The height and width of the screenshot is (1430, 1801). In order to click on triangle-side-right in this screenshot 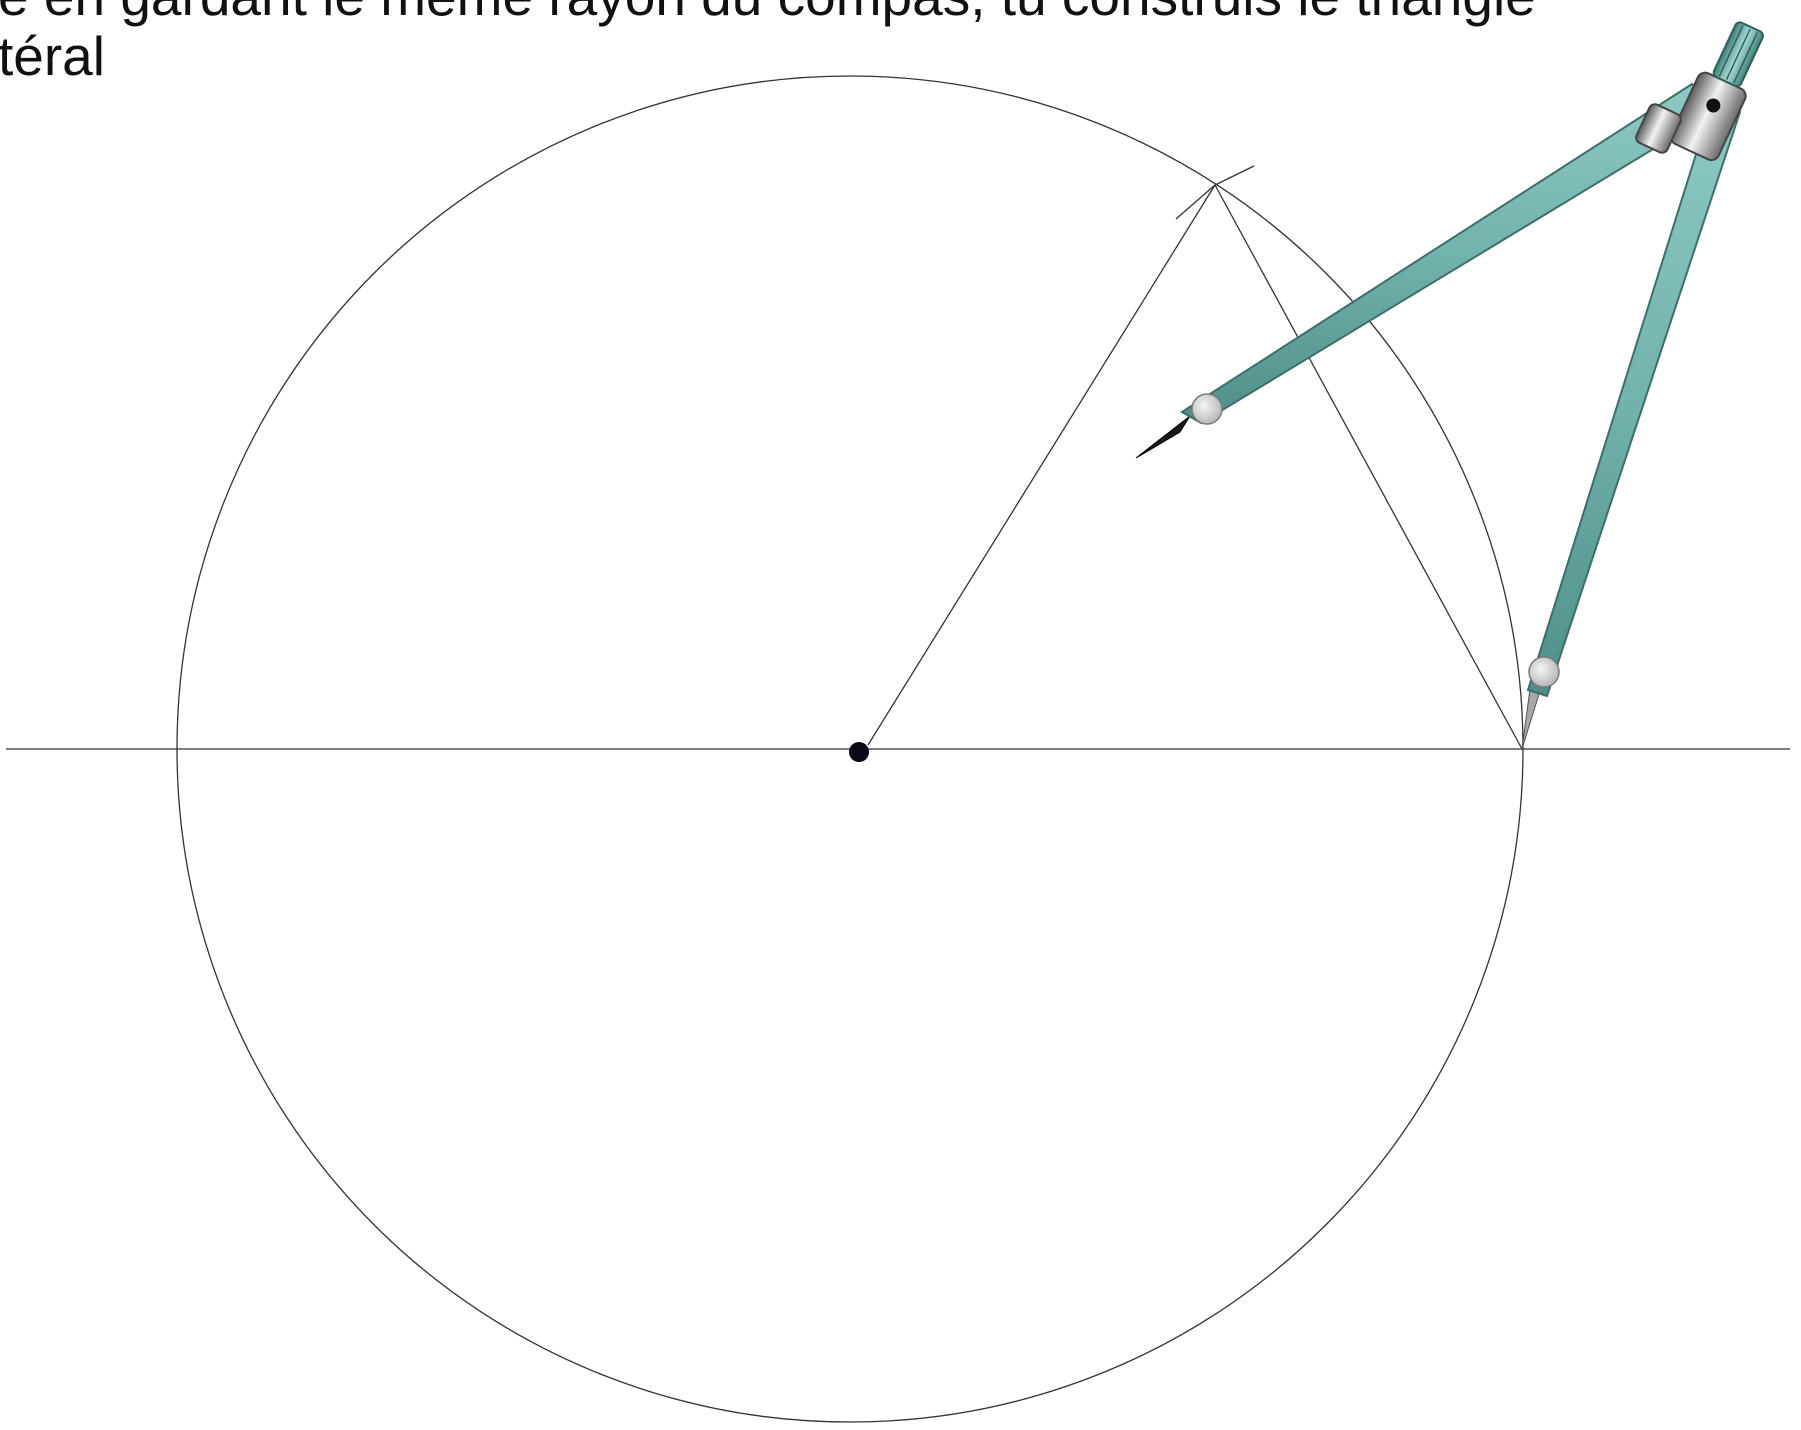, I will do `click(1368, 467)`.